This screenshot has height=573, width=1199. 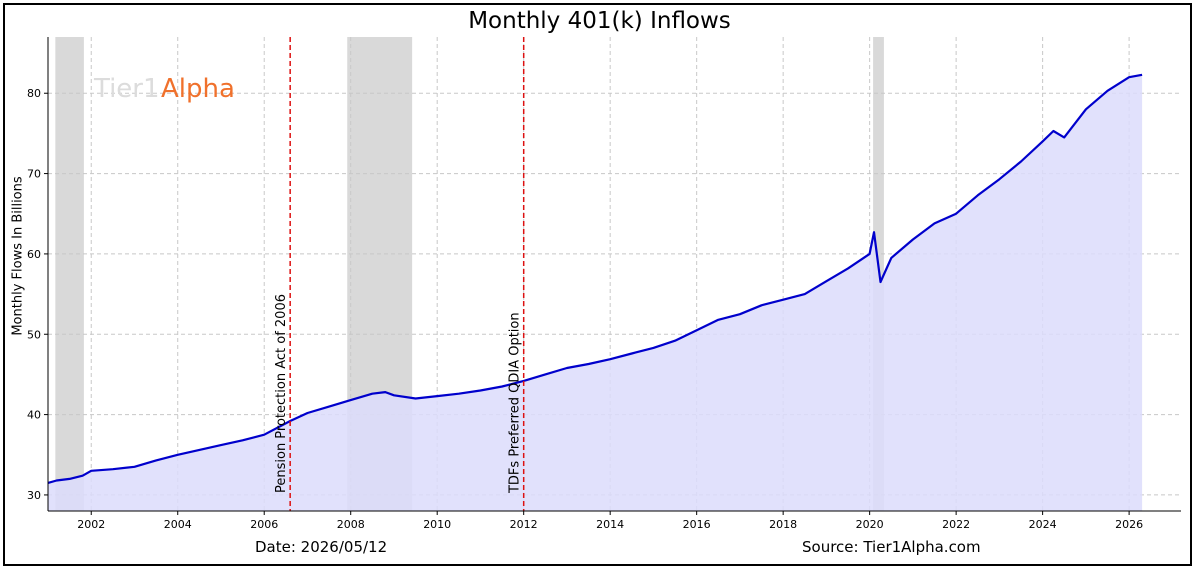 What do you see at coordinates (198, 89) in the screenshot?
I see `watermark-alpha: Alpha` at bounding box center [198, 89].